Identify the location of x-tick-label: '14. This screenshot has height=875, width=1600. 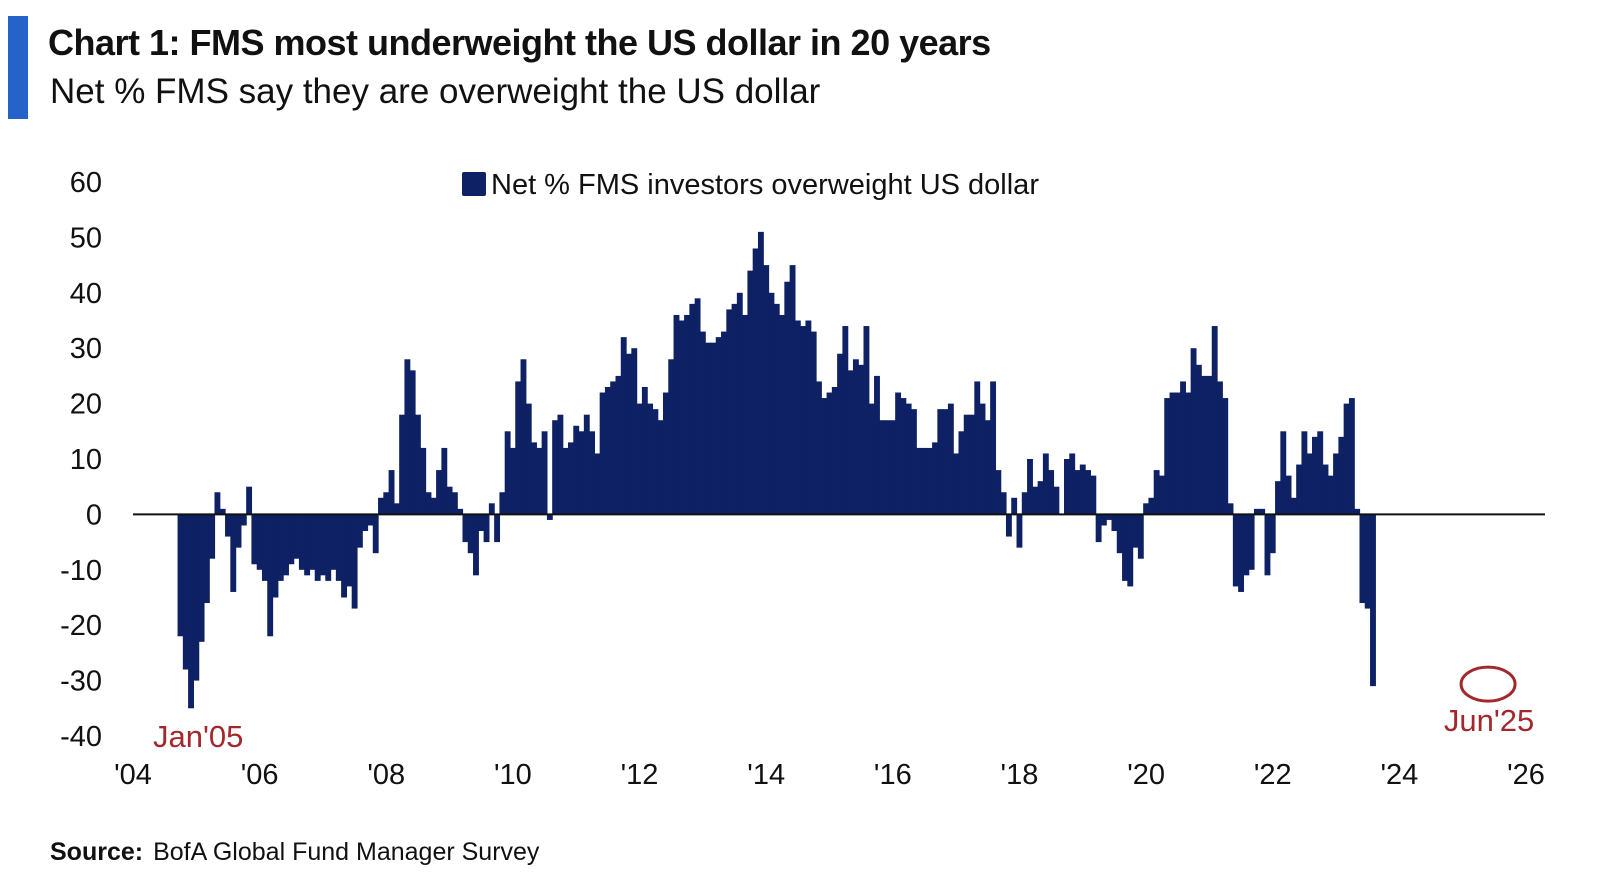
(766, 775).